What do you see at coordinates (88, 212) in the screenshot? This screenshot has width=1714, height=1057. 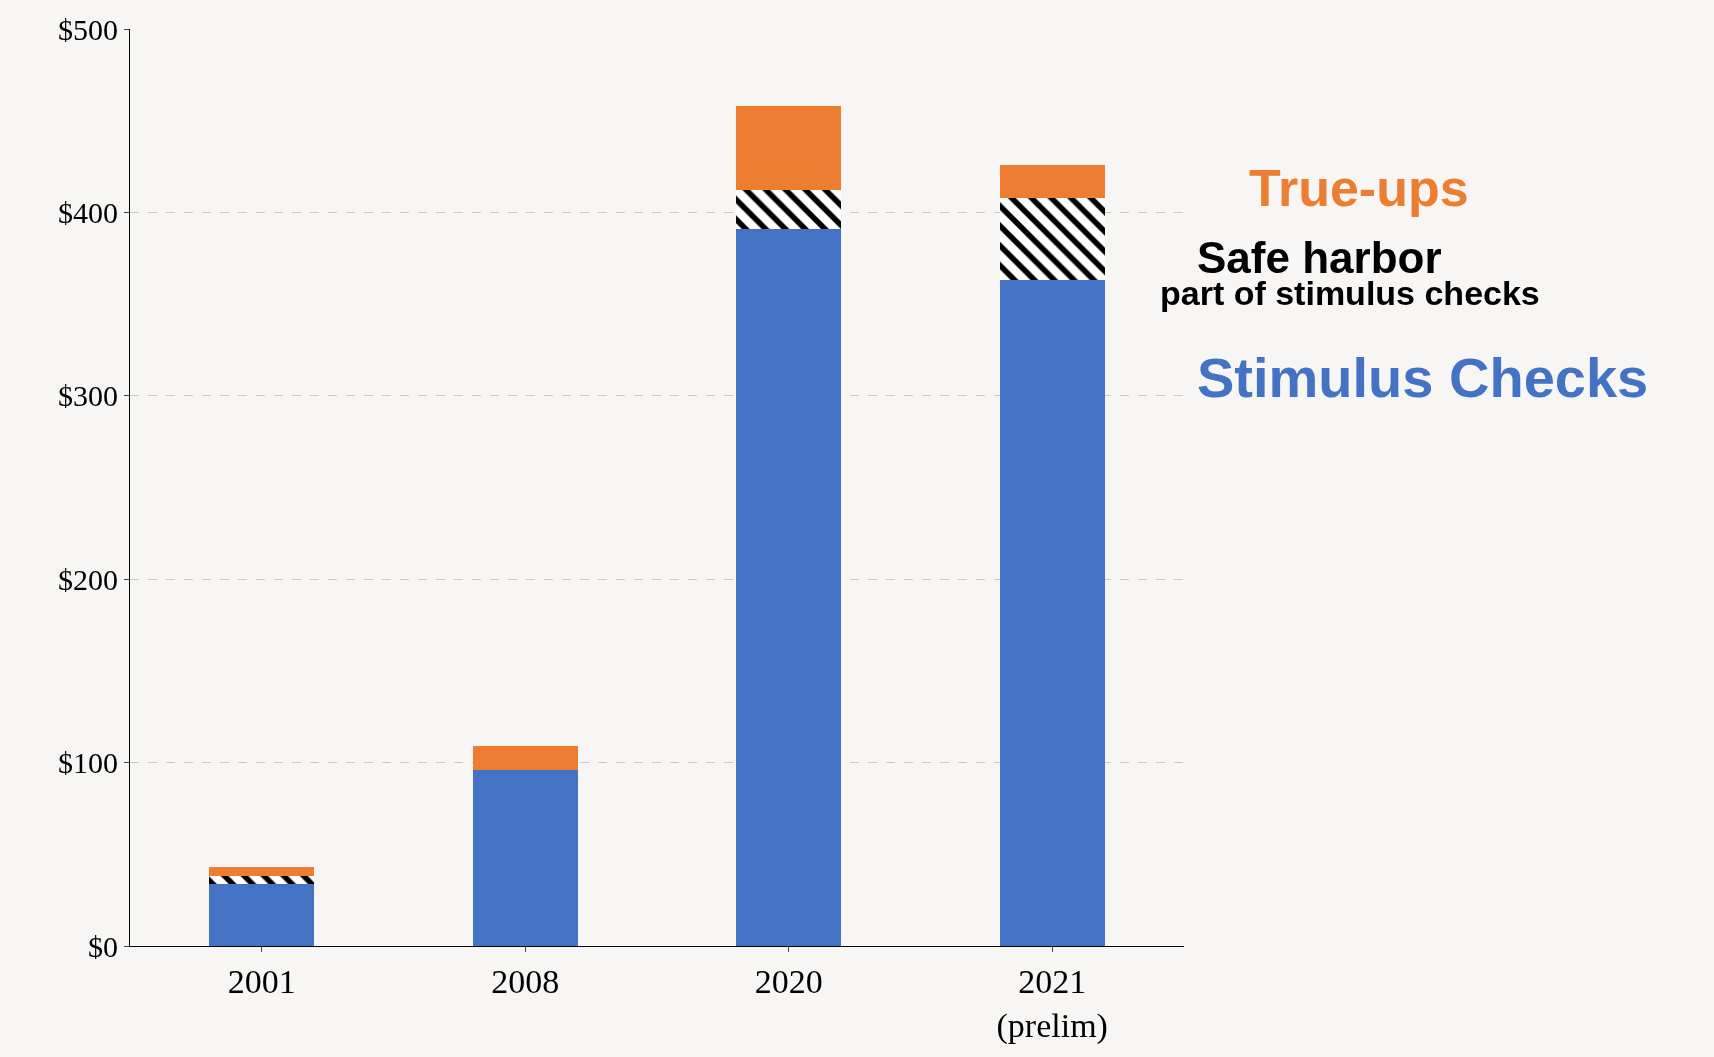 I see `y-tick-label: $400` at bounding box center [88, 212].